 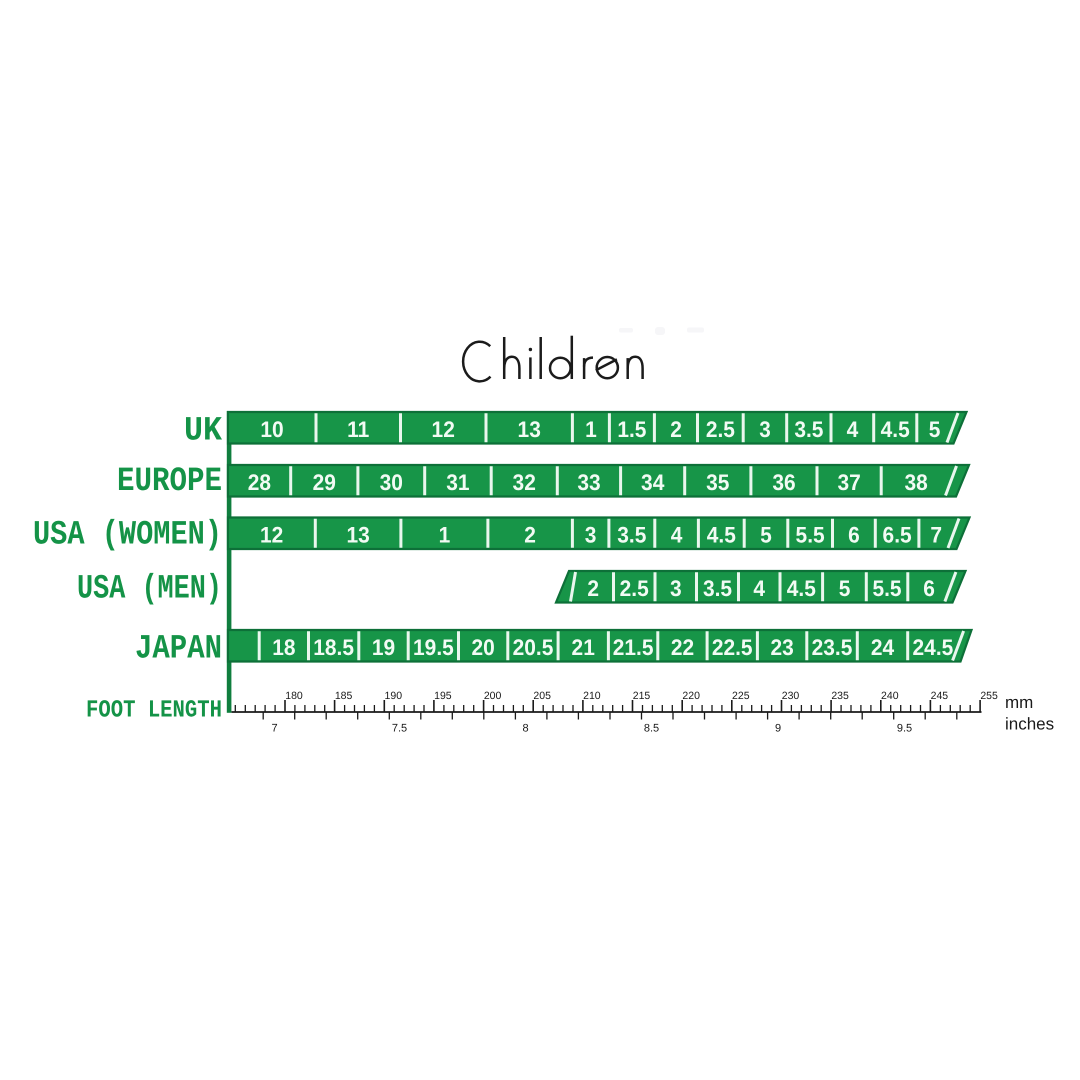 What do you see at coordinates (933, 647) in the screenshot?
I see `svg-text: 24.5` at bounding box center [933, 647].